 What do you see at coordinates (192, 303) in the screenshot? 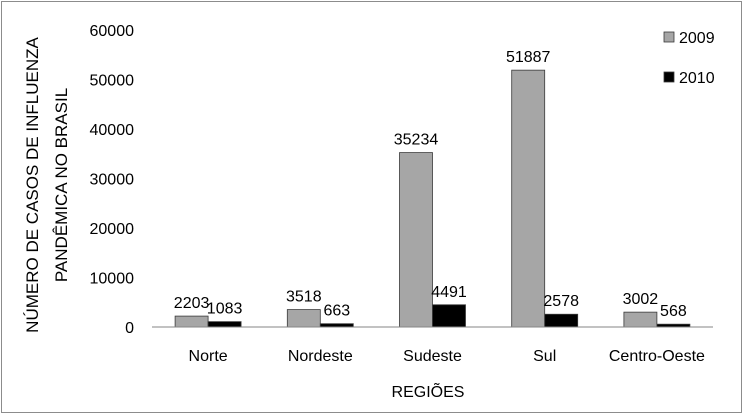
I see `data-label: 2203` at bounding box center [192, 303].